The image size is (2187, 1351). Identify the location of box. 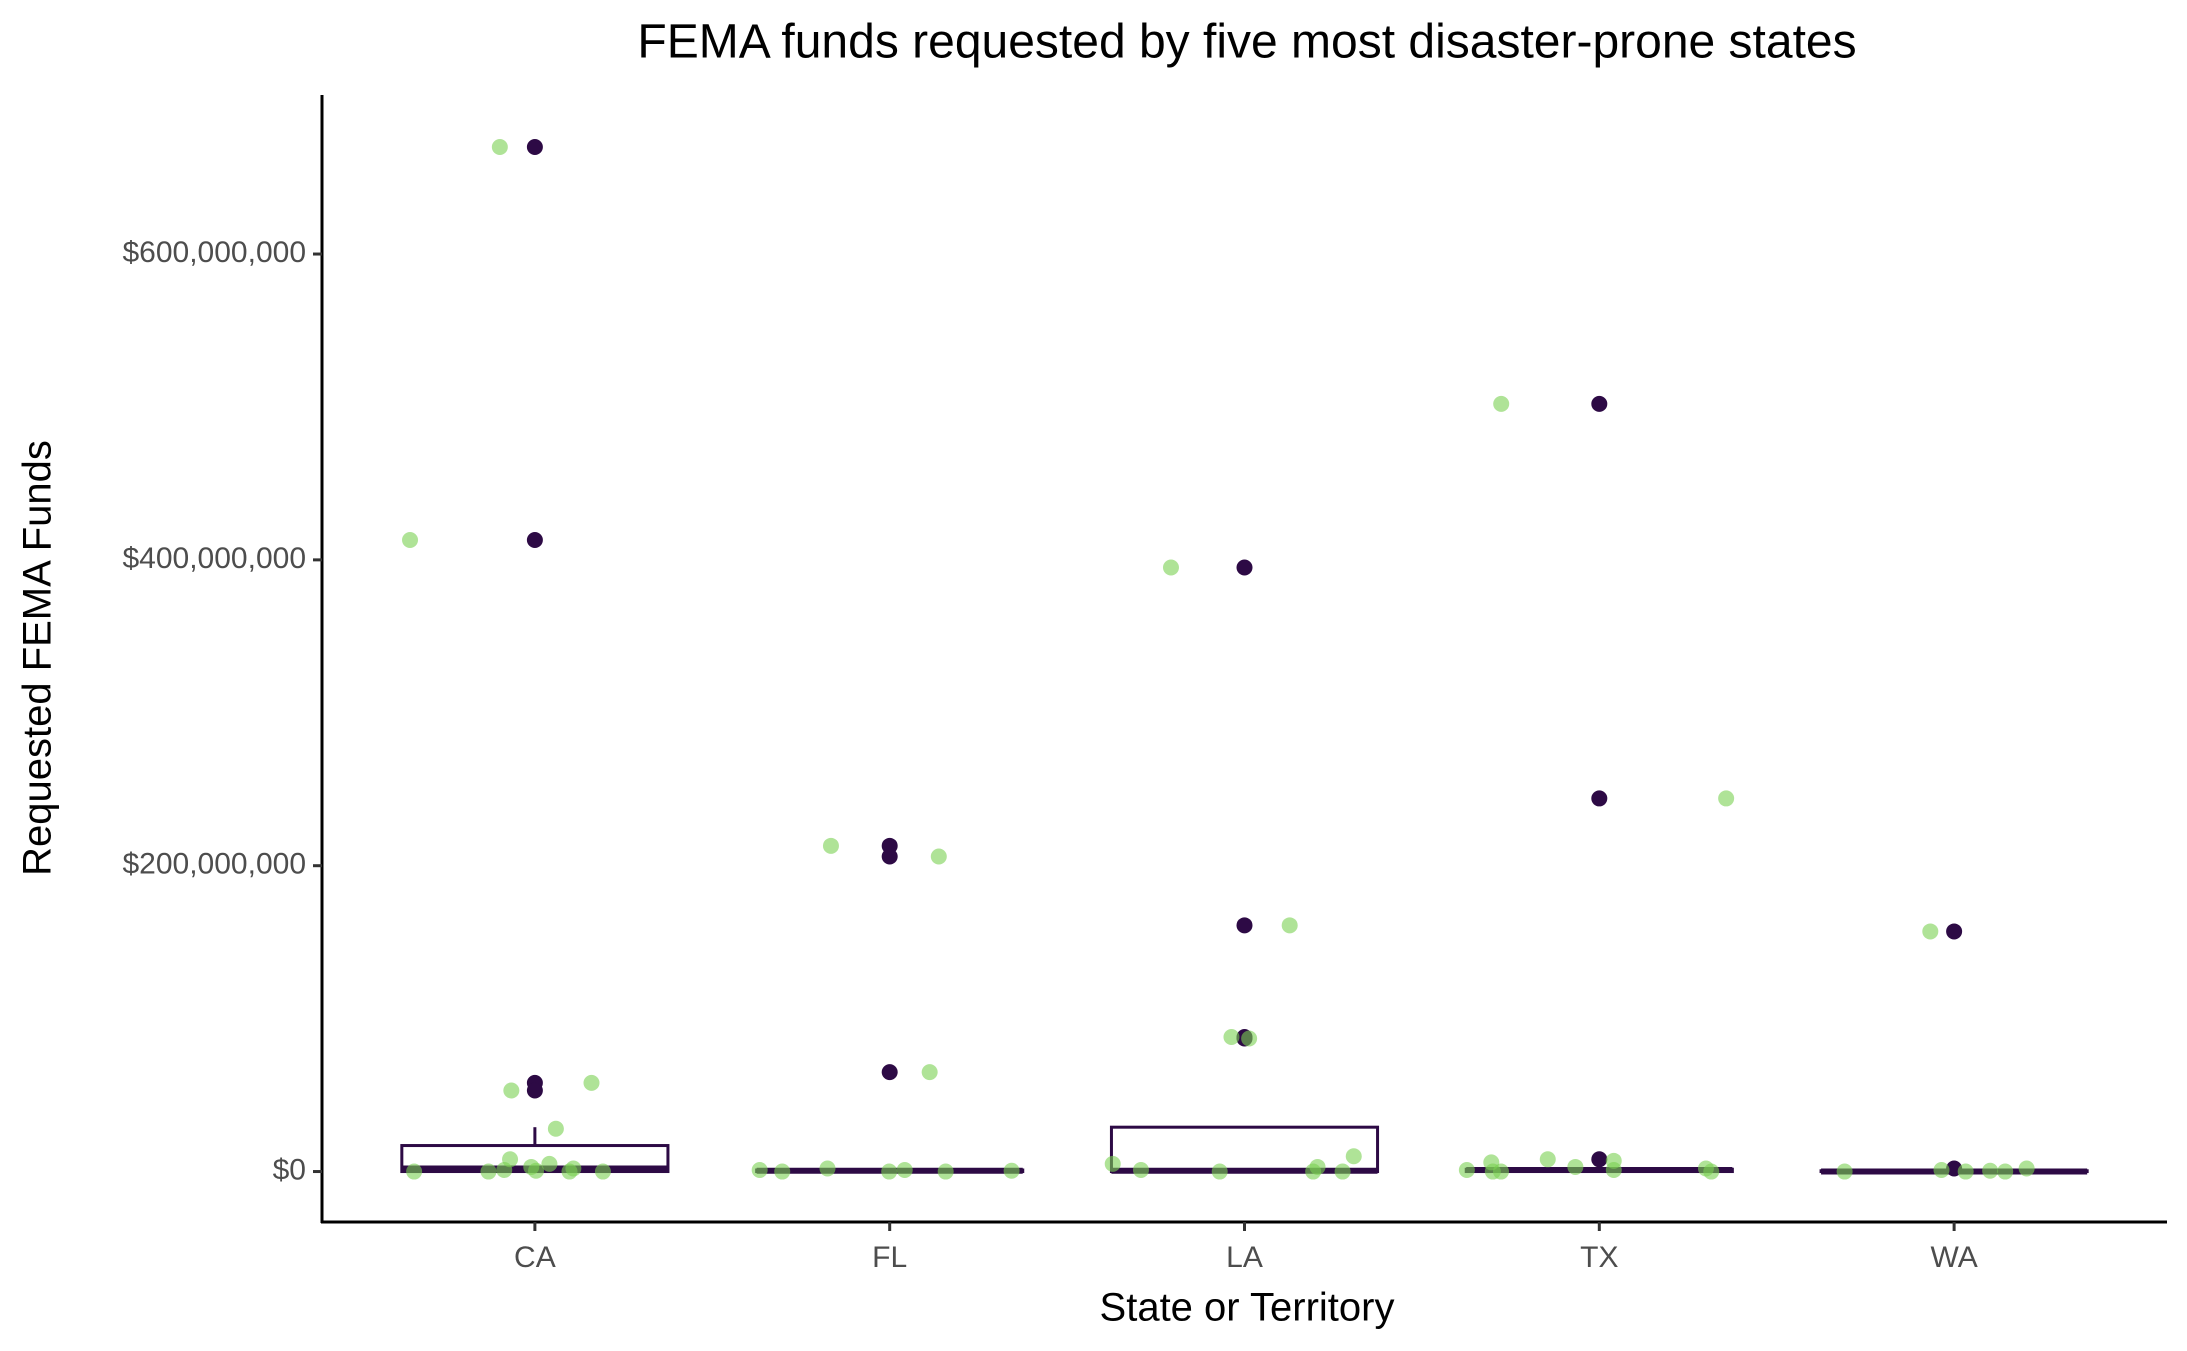
(1244, 1149).